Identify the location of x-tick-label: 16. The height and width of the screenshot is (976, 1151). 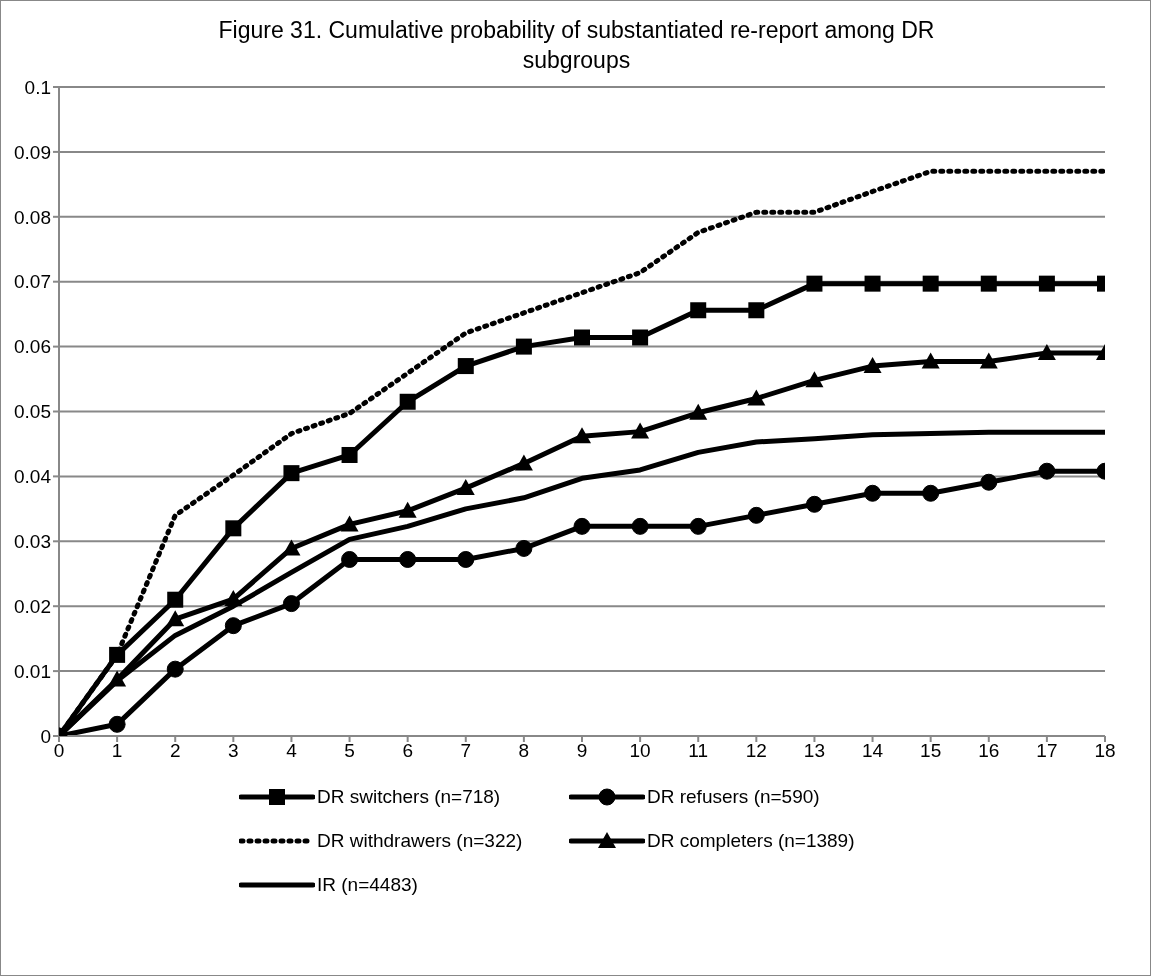
(989, 751).